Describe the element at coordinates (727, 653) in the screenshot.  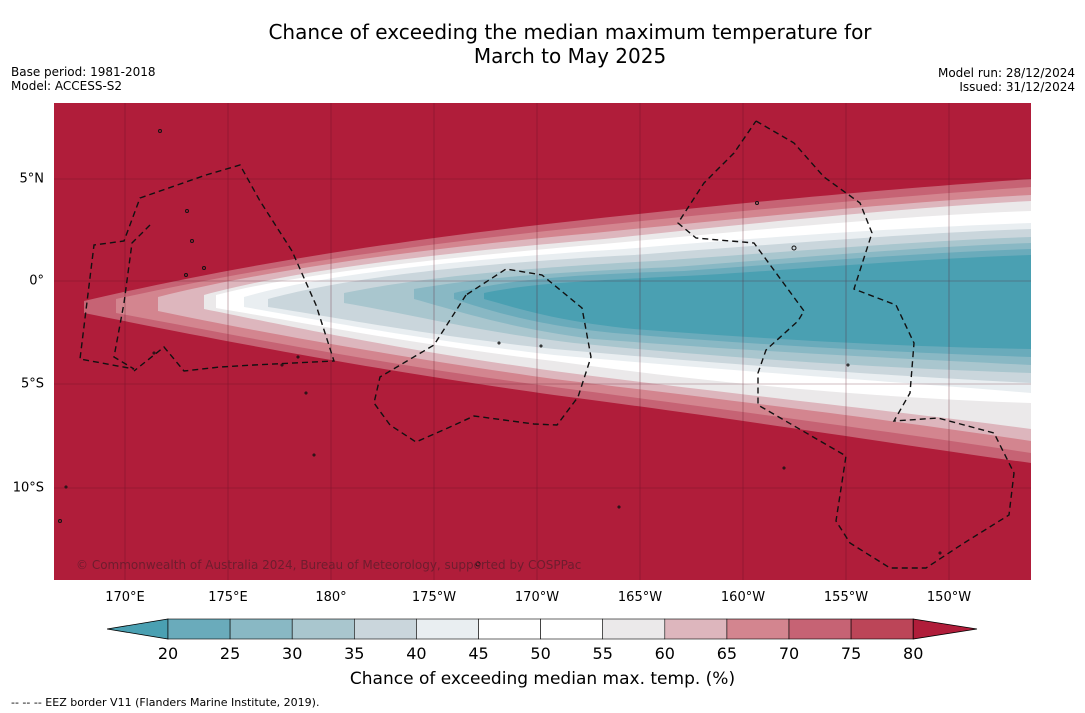
I see `colorbar-tick-label: 65` at that location.